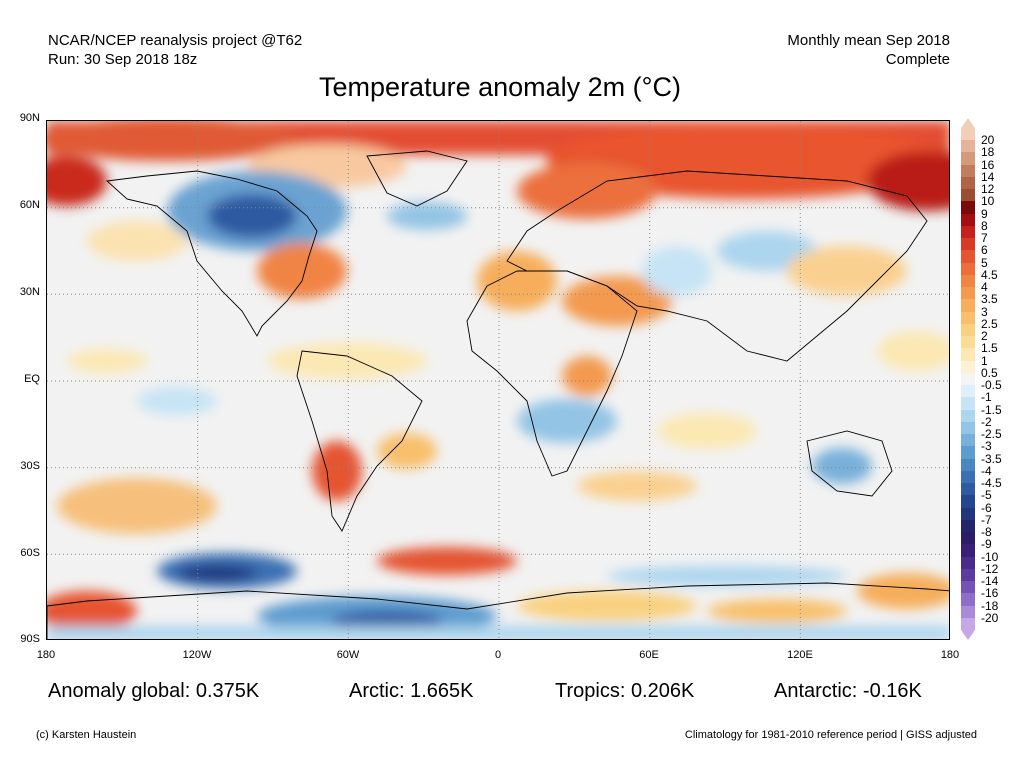 The width and height of the screenshot is (1024, 768). What do you see at coordinates (984, 336) in the screenshot?
I see `colorbar-label: 2` at bounding box center [984, 336].